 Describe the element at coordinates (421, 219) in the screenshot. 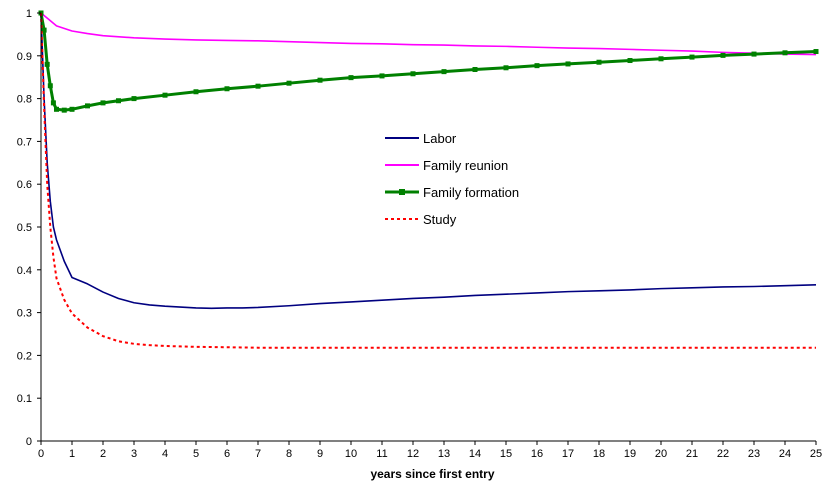

I see `legend-item-study: Study` at that location.